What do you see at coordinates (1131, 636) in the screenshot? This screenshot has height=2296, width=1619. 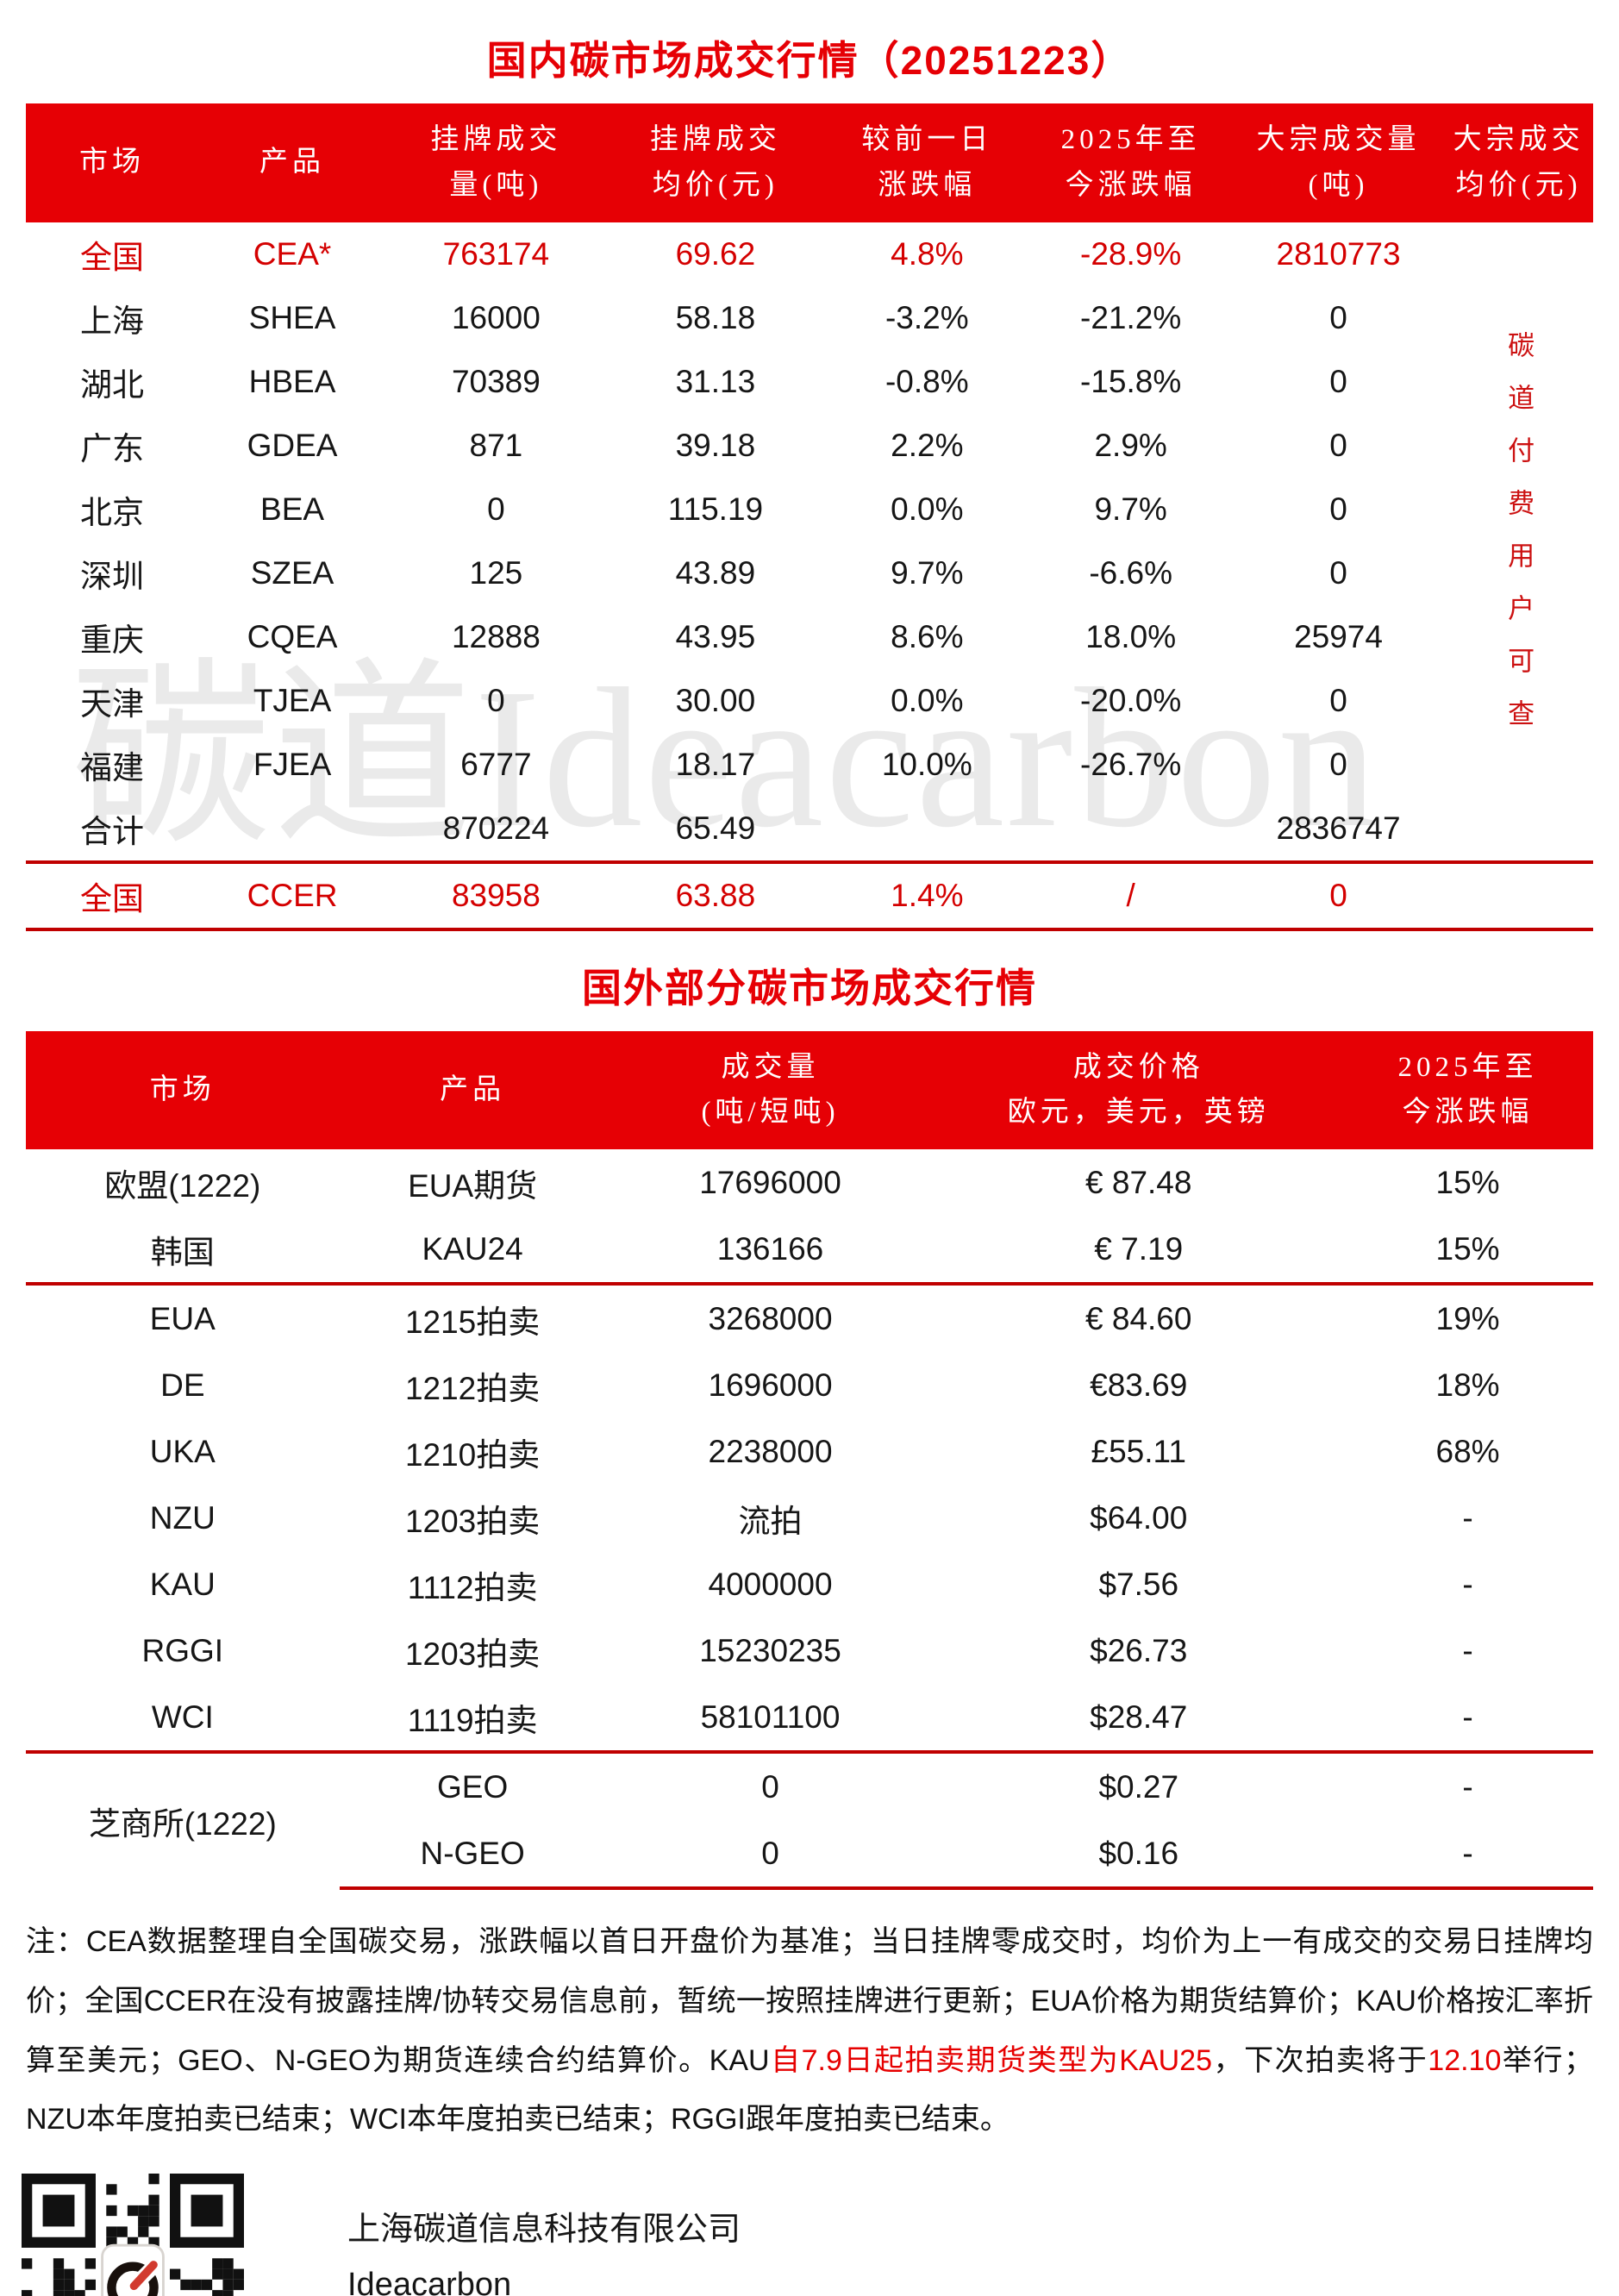 I see `cell-ytd: 18.0%` at bounding box center [1131, 636].